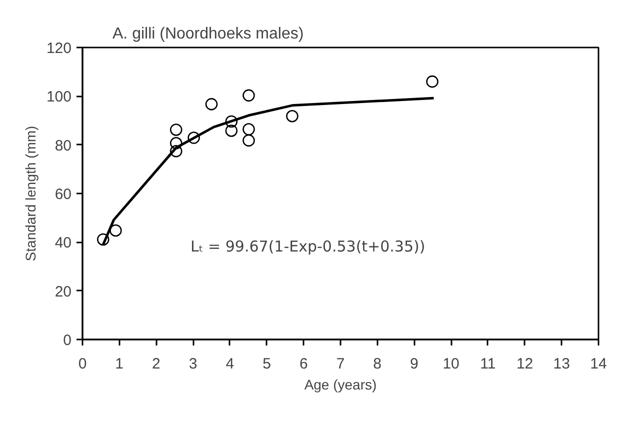 This screenshot has width=623, height=423. Describe the element at coordinates (451, 364) in the screenshot. I see `x-tick-label: 10` at that location.